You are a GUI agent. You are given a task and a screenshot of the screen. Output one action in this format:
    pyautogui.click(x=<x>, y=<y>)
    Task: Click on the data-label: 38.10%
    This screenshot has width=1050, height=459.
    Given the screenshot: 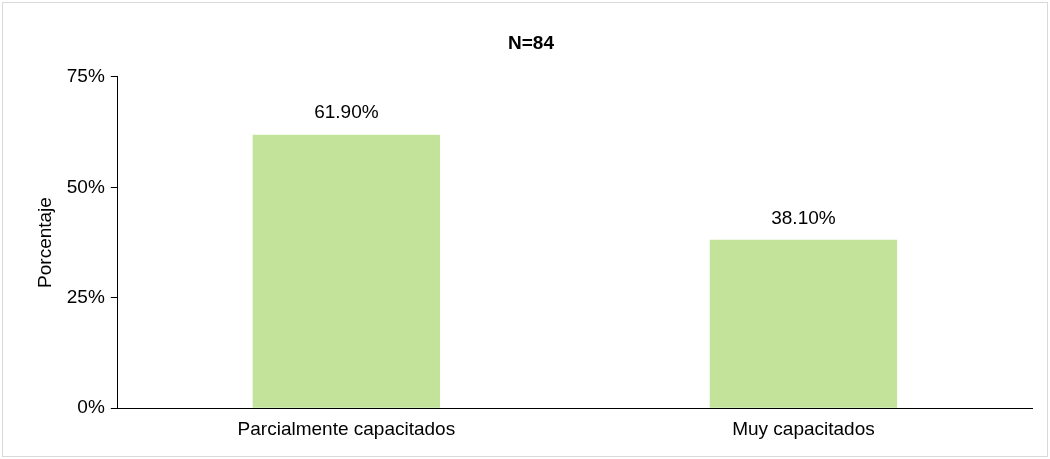 What is the action you would take?
    pyautogui.click(x=803, y=217)
    